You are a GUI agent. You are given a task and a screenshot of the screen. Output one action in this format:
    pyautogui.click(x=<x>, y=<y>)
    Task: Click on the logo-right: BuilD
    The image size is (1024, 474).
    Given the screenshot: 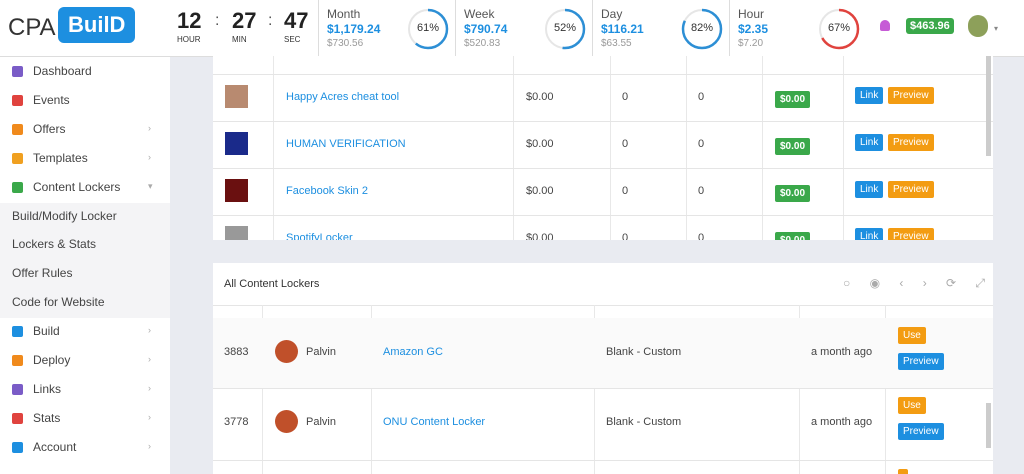 What is the action you would take?
    pyautogui.click(x=97, y=25)
    